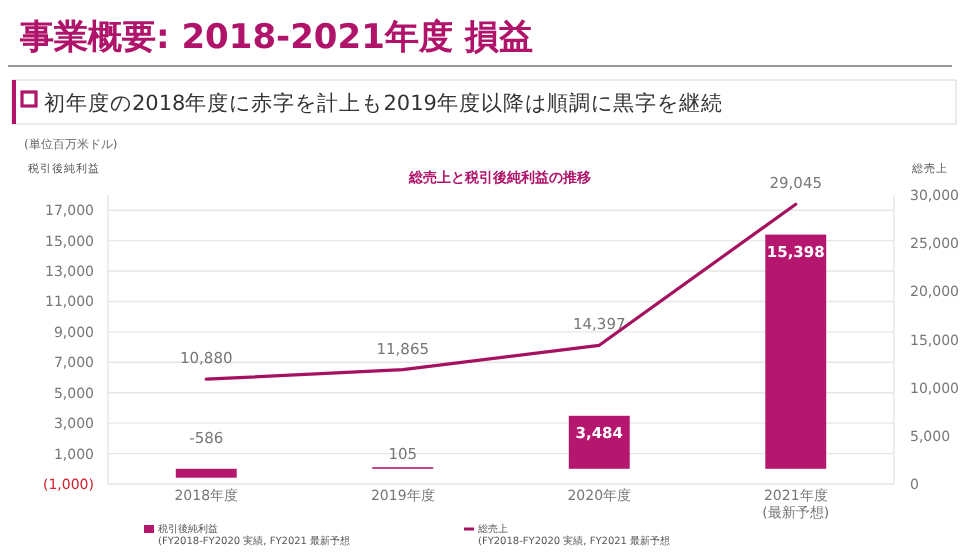 This screenshot has height=560, width=960. Describe the element at coordinates (275, 38) in the screenshot. I see `chart-title: 事業概要: 2018-2021年度 損益` at that location.